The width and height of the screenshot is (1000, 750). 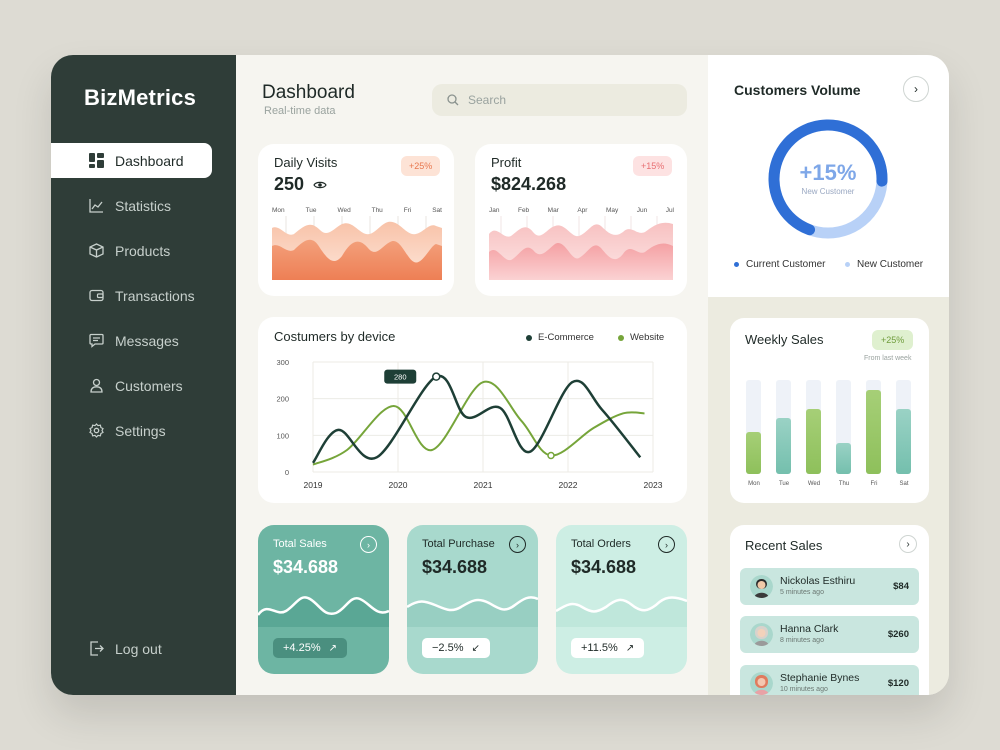 I want to click on donut-current-segment, so click(x=828, y=179).